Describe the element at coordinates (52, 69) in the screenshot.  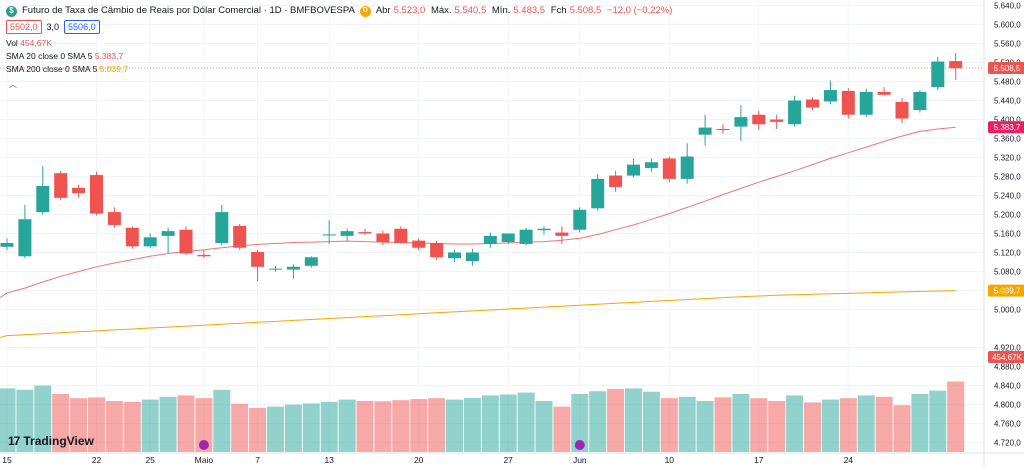
I see `sma200-label: SMA 200 close 0 SMA 5` at that location.